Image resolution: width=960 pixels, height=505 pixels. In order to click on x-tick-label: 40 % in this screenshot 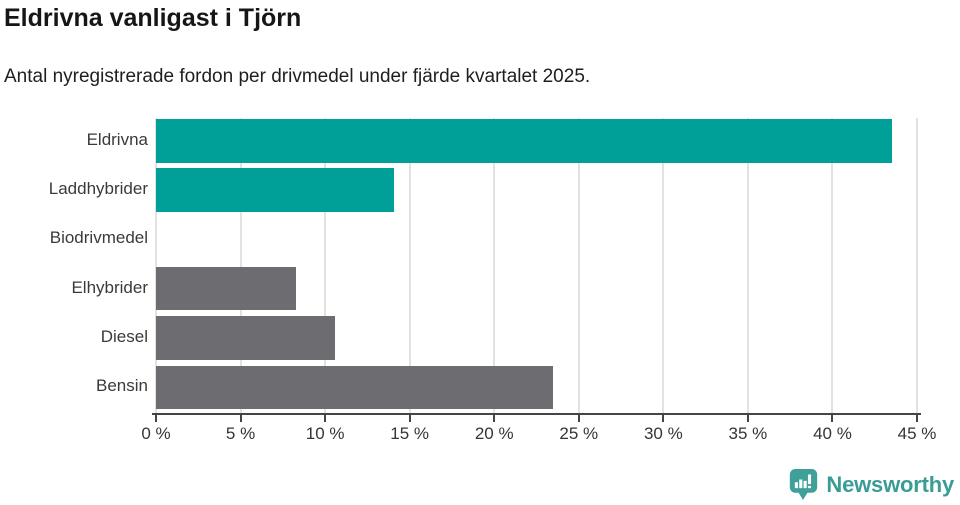, I will do `click(832, 433)`.